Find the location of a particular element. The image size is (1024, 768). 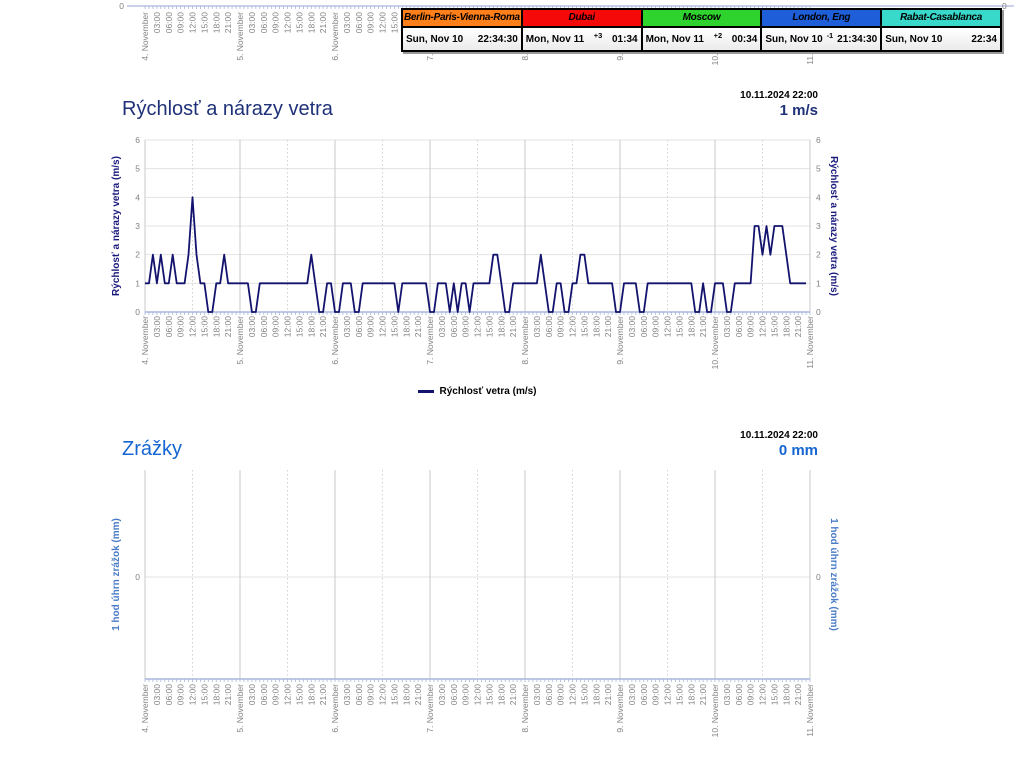

precip-chart-stamp: 10.11.2024 22:00 0 mm is located at coordinates (779, 444).